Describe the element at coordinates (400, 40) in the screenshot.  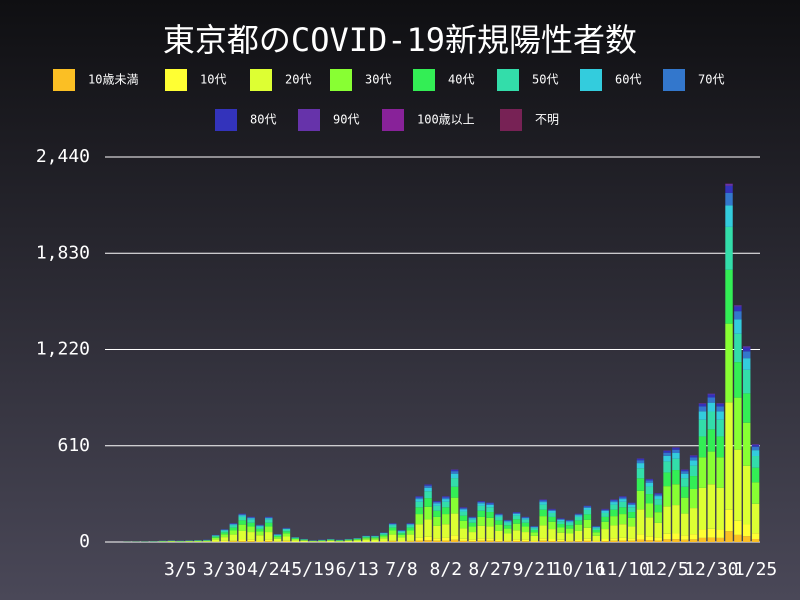
I see `chart-title: 東京都のCOVID-19新規陽性者数` at that location.